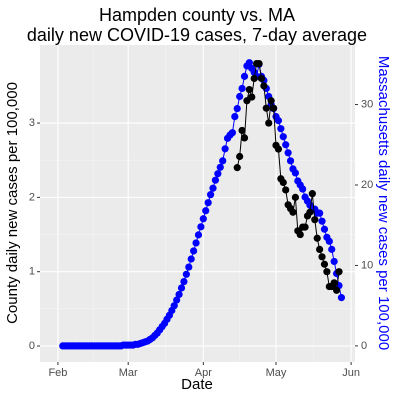  Describe the element at coordinates (364, 346) in the screenshot. I see `y2-tick-label: 0` at that location.